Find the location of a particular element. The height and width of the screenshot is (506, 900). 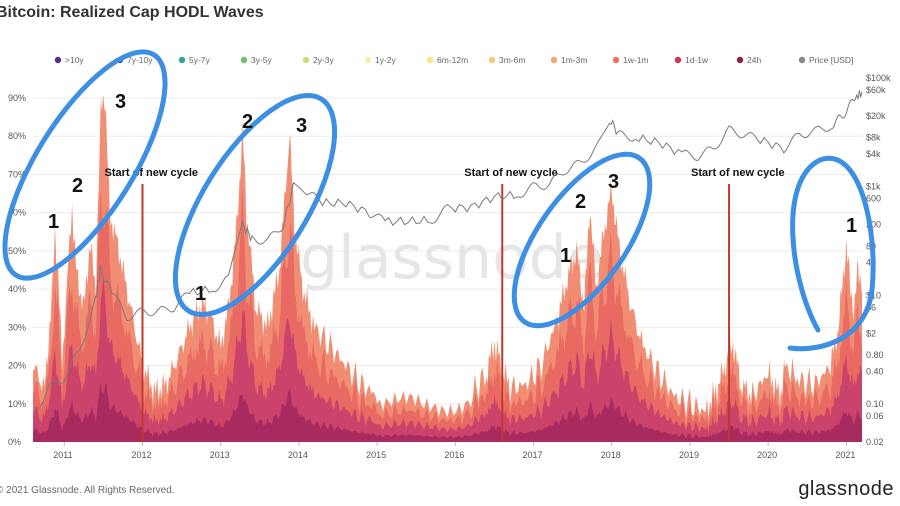

y-right-tick-label: $100k is located at coordinates (878, 78).